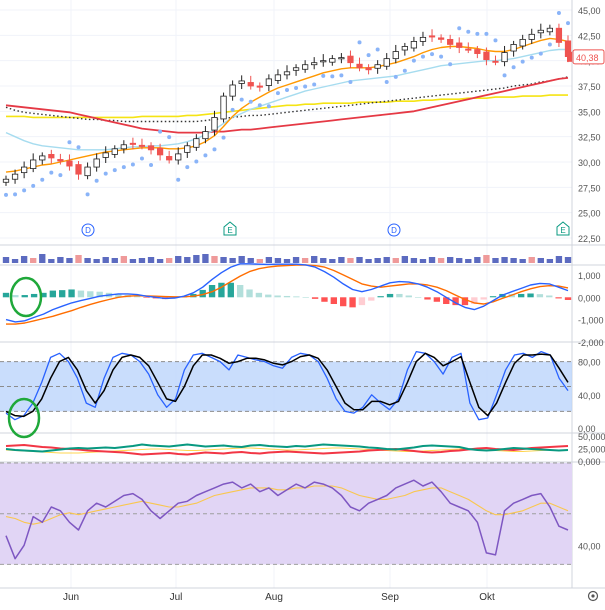  I want to click on event-marker-label: E, so click(229, 230).